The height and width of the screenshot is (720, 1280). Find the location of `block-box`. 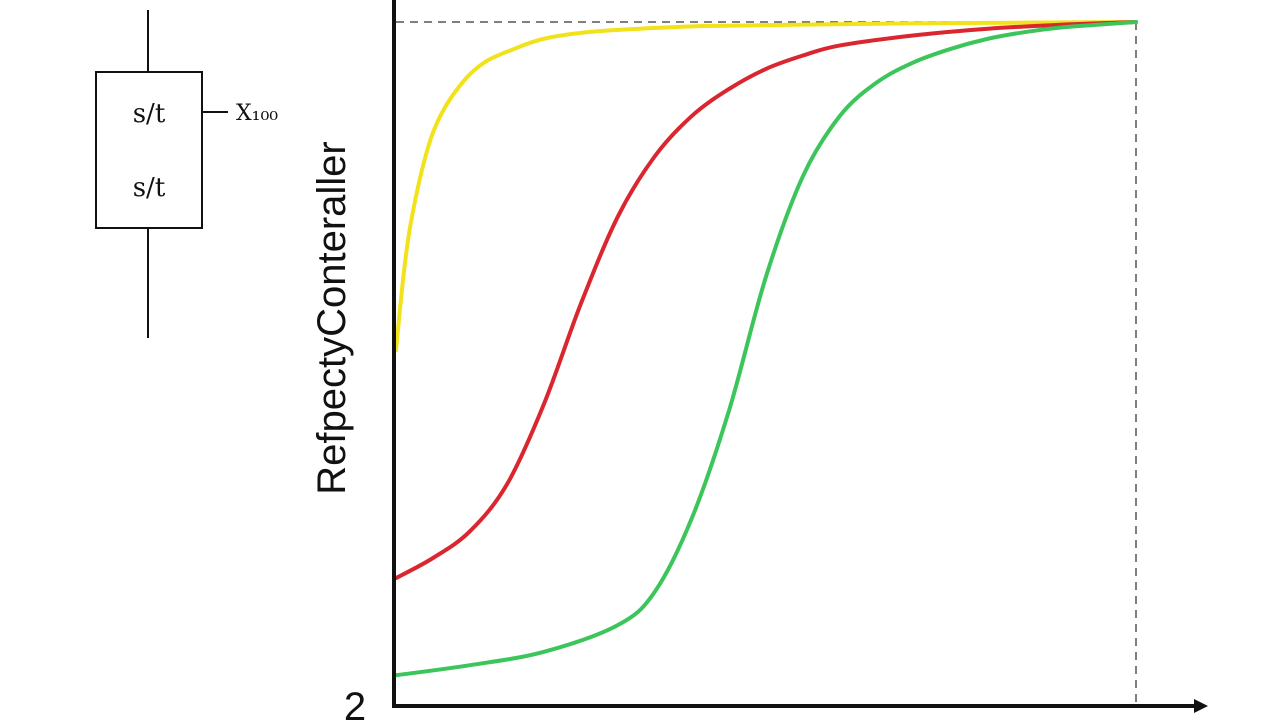

block-box is located at coordinates (149, 150).